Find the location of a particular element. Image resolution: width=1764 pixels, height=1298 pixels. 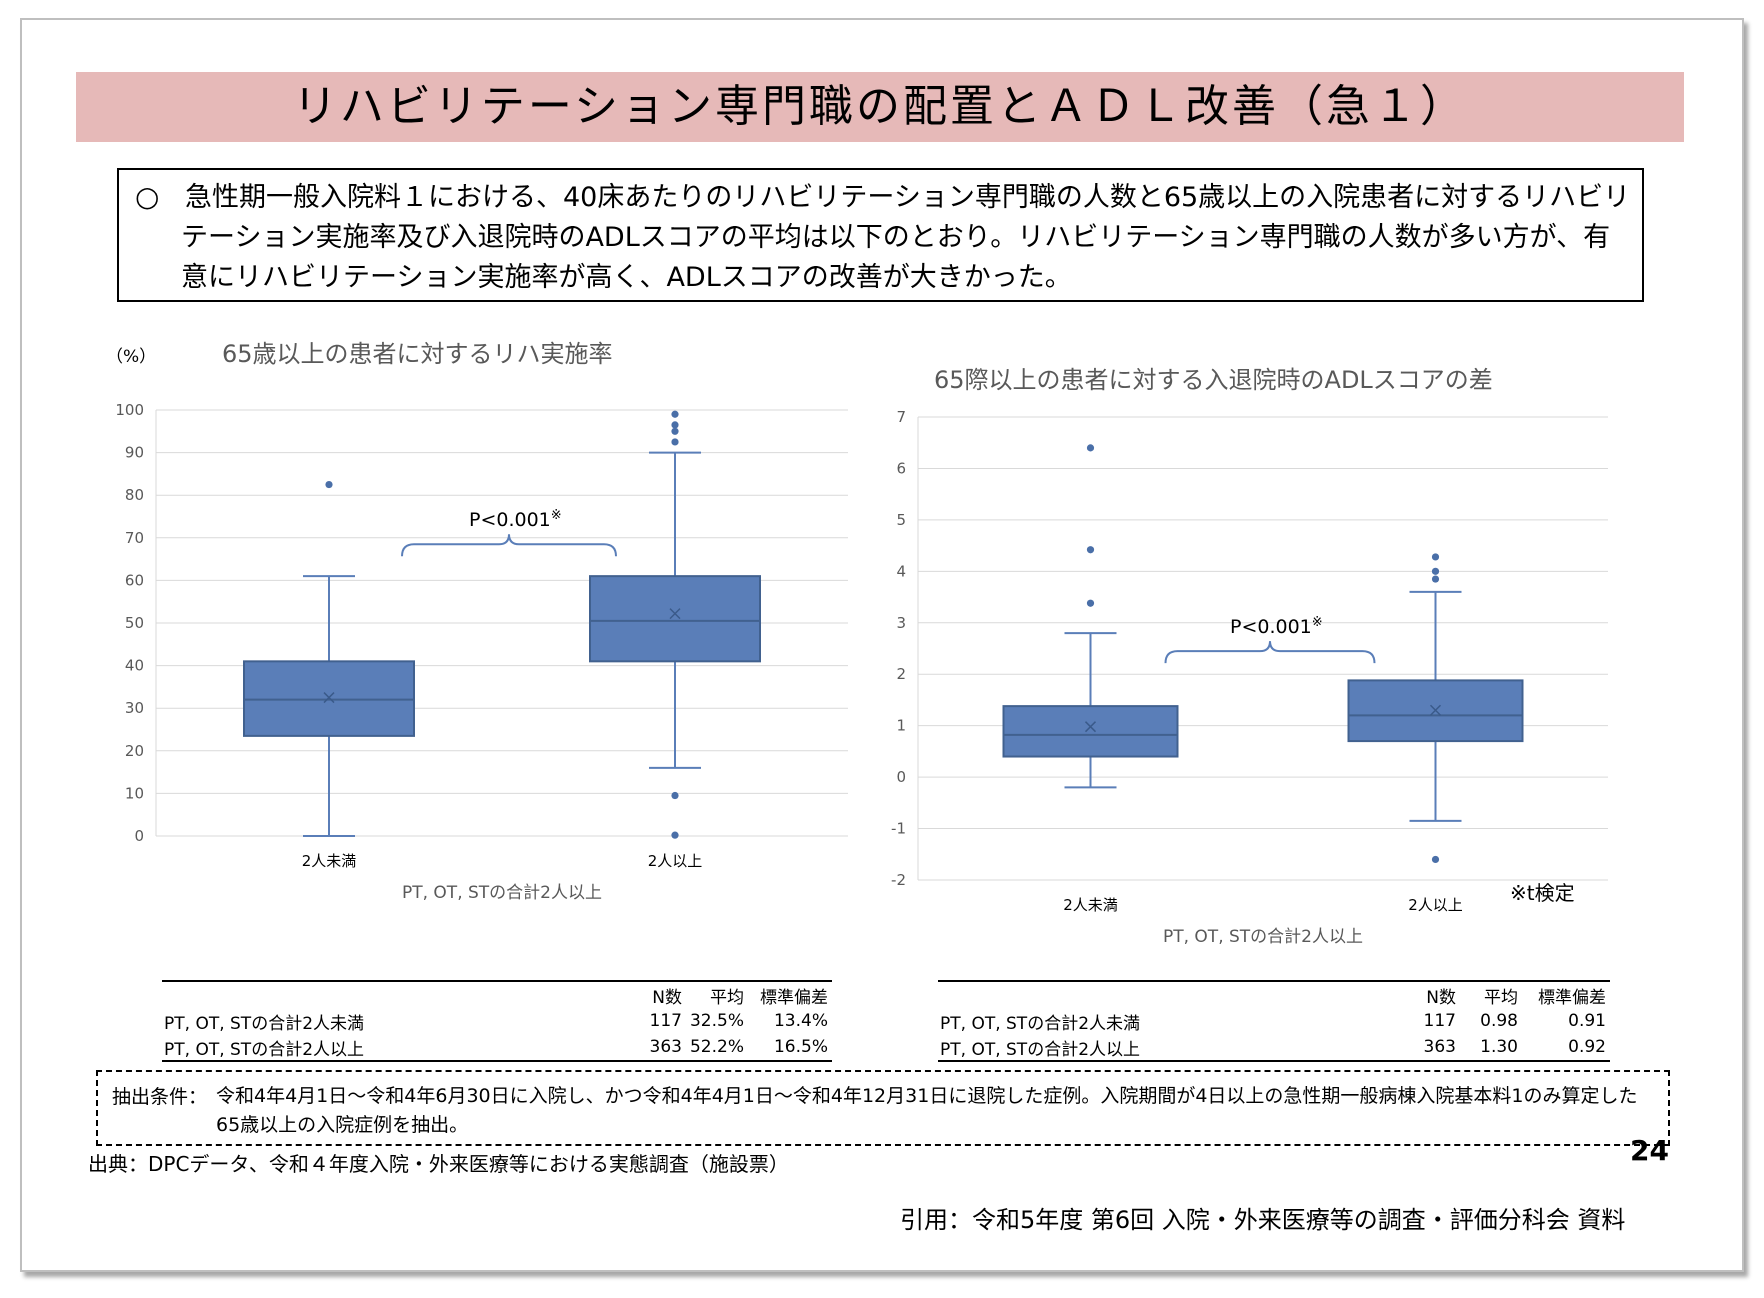

y-tick-label: 50 is located at coordinates (134, 623).